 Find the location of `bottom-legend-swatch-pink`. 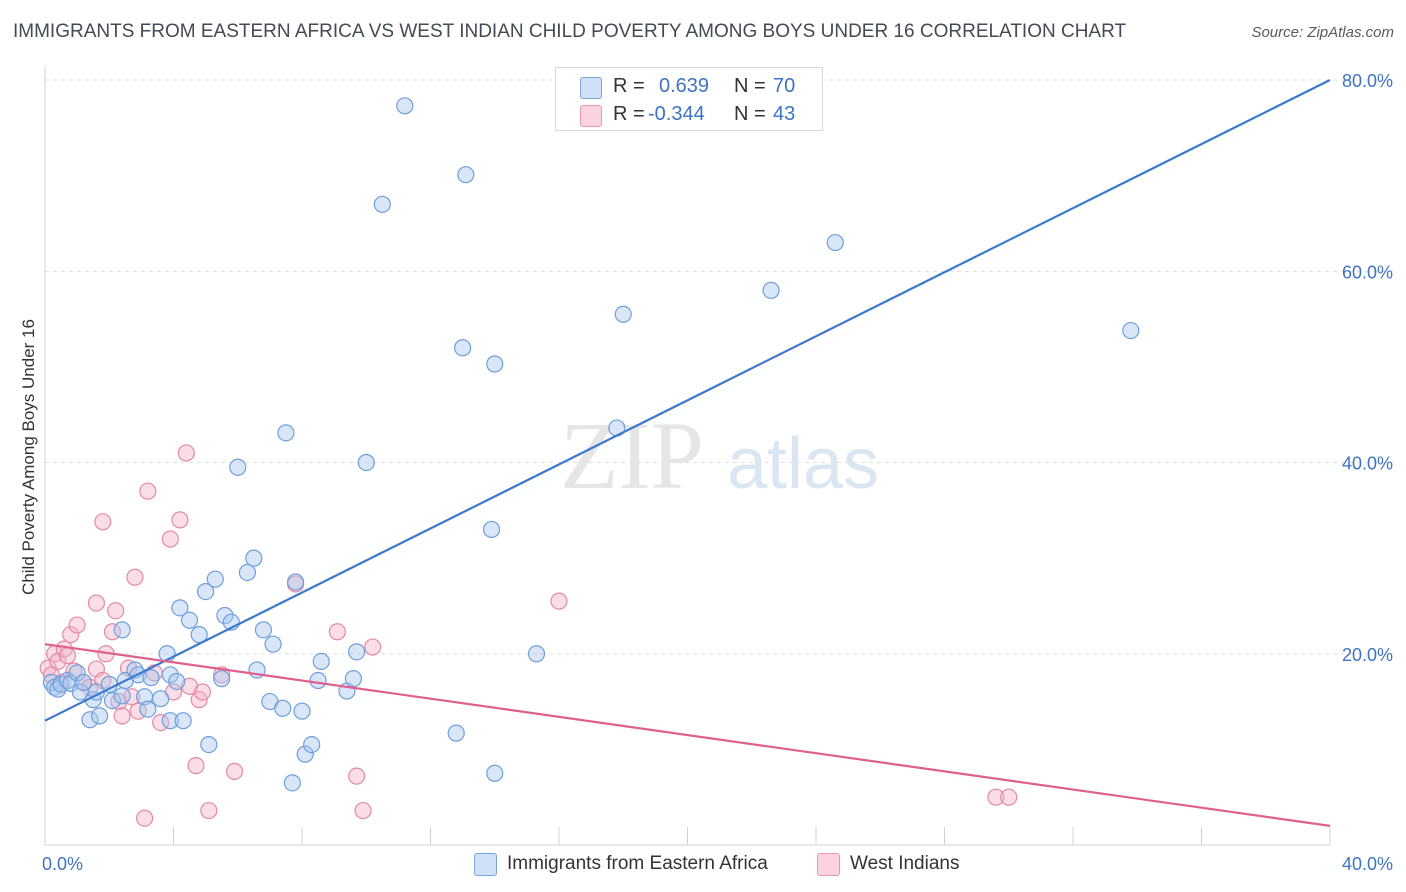

bottom-legend-swatch-pink is located at coordinates (828, 864).